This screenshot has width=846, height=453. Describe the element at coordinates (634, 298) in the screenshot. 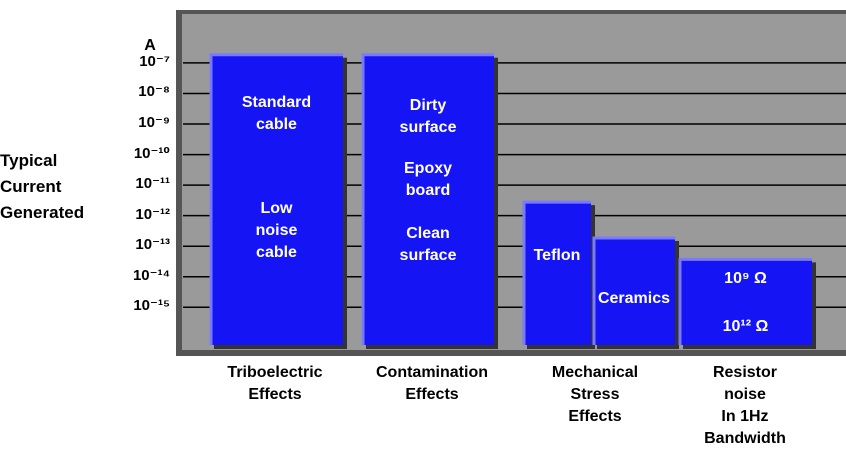

I see `bar-annotation: Ceramics` at that location.